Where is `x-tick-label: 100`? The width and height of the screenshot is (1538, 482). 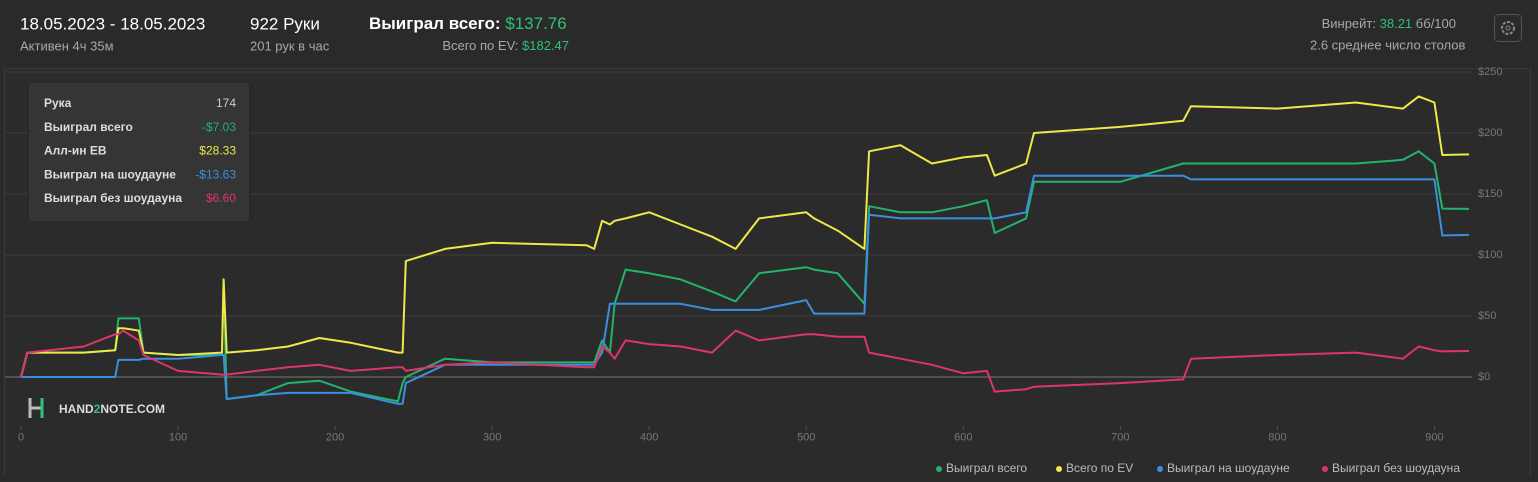
x-tick-label: 100 is located at coordinates (178, 438).